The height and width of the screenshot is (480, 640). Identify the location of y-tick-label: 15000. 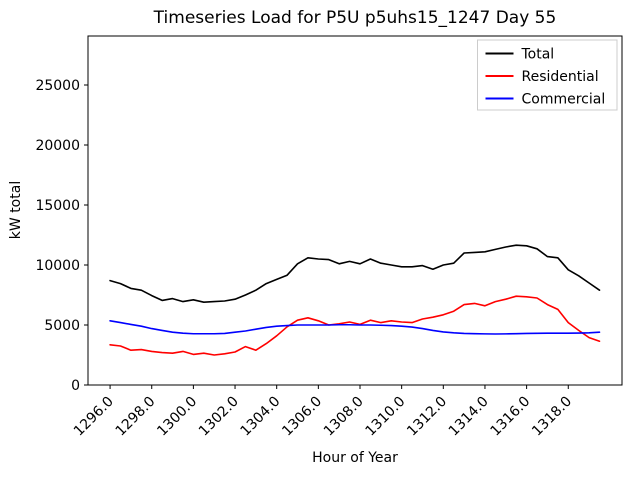
(57, 206).